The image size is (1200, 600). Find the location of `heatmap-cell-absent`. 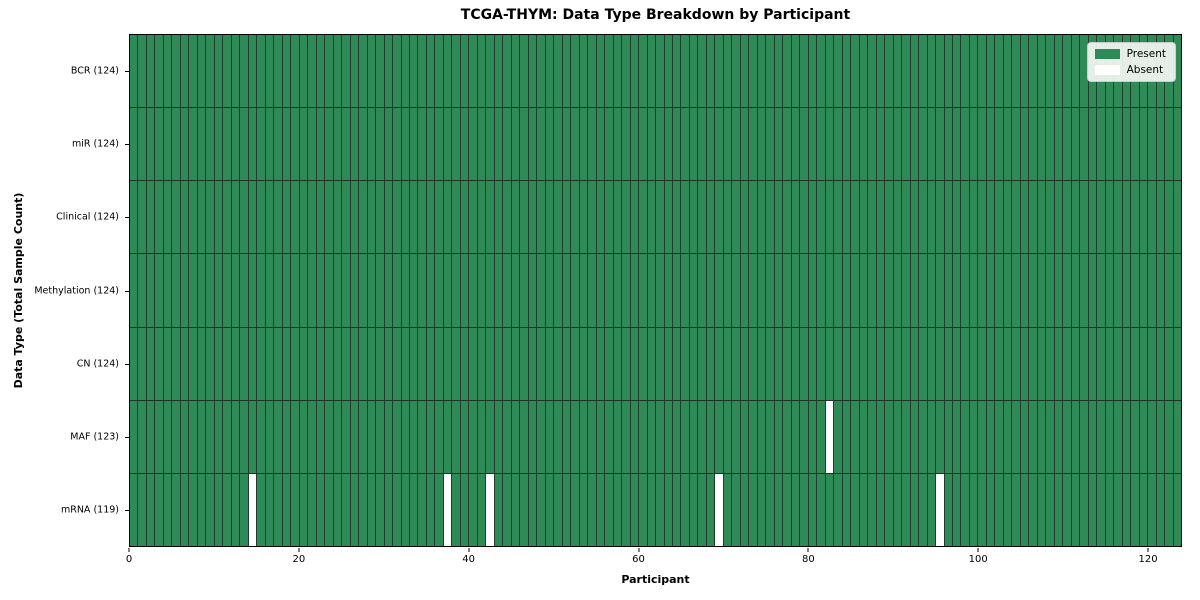

heatmap-cell-absent is located at coordinates (830, 436).